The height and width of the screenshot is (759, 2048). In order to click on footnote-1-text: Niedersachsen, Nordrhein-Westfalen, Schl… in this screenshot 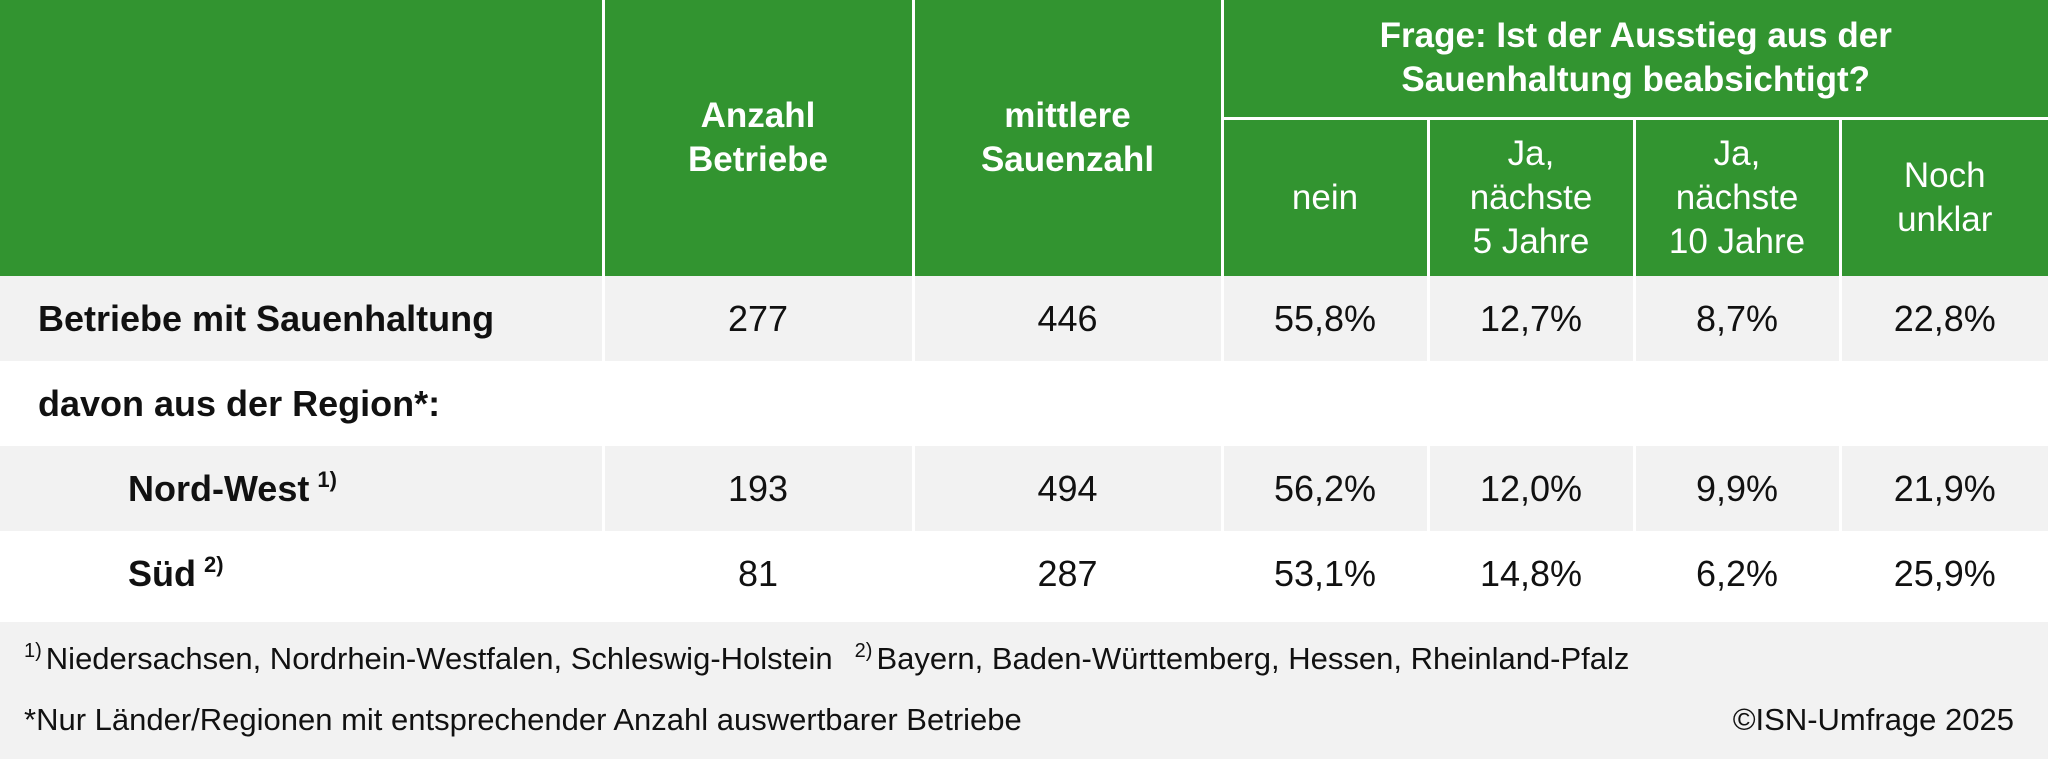, I will do `click(439, 658)`.